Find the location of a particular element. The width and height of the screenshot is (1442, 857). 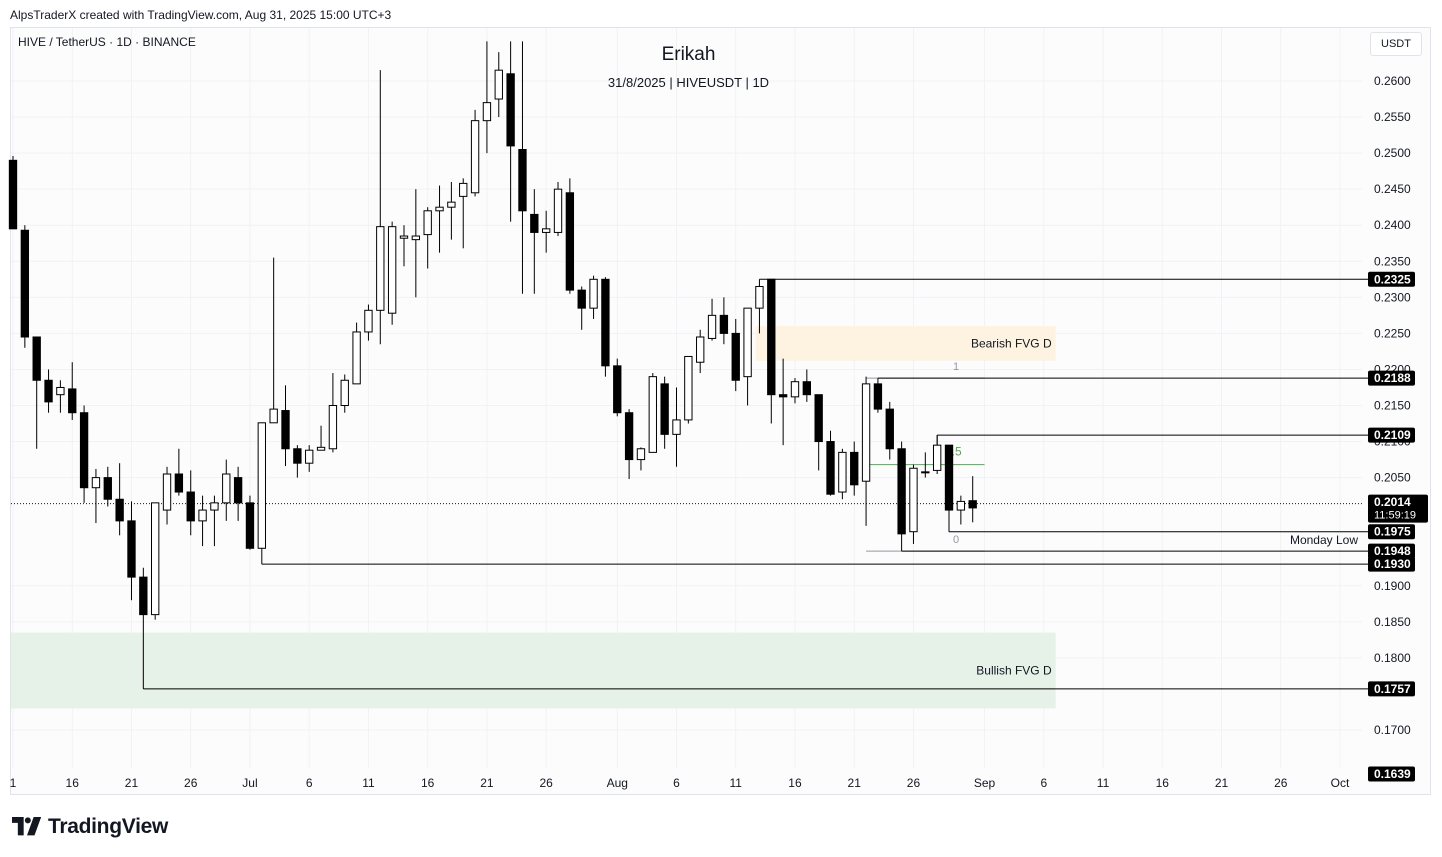

y-axis-tick-label: 0.2050 is located at coordinates (1392, 478).